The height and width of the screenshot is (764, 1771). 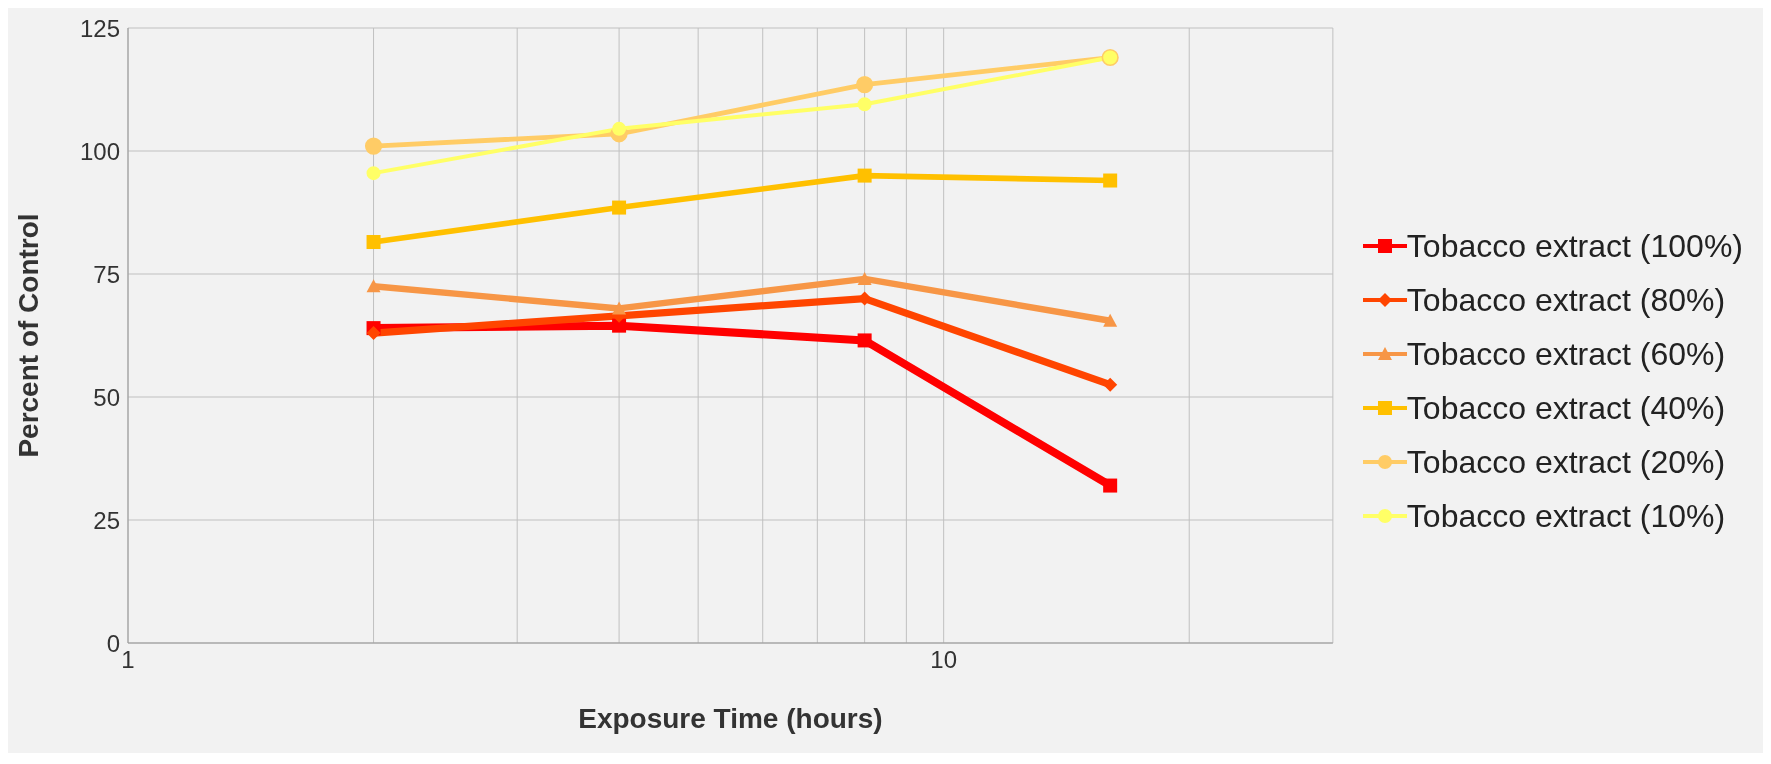 What do you see at coordinates (99, 151) in the screenshot?
I see `y-tick-label: 100` at bounding box center [99, 151].